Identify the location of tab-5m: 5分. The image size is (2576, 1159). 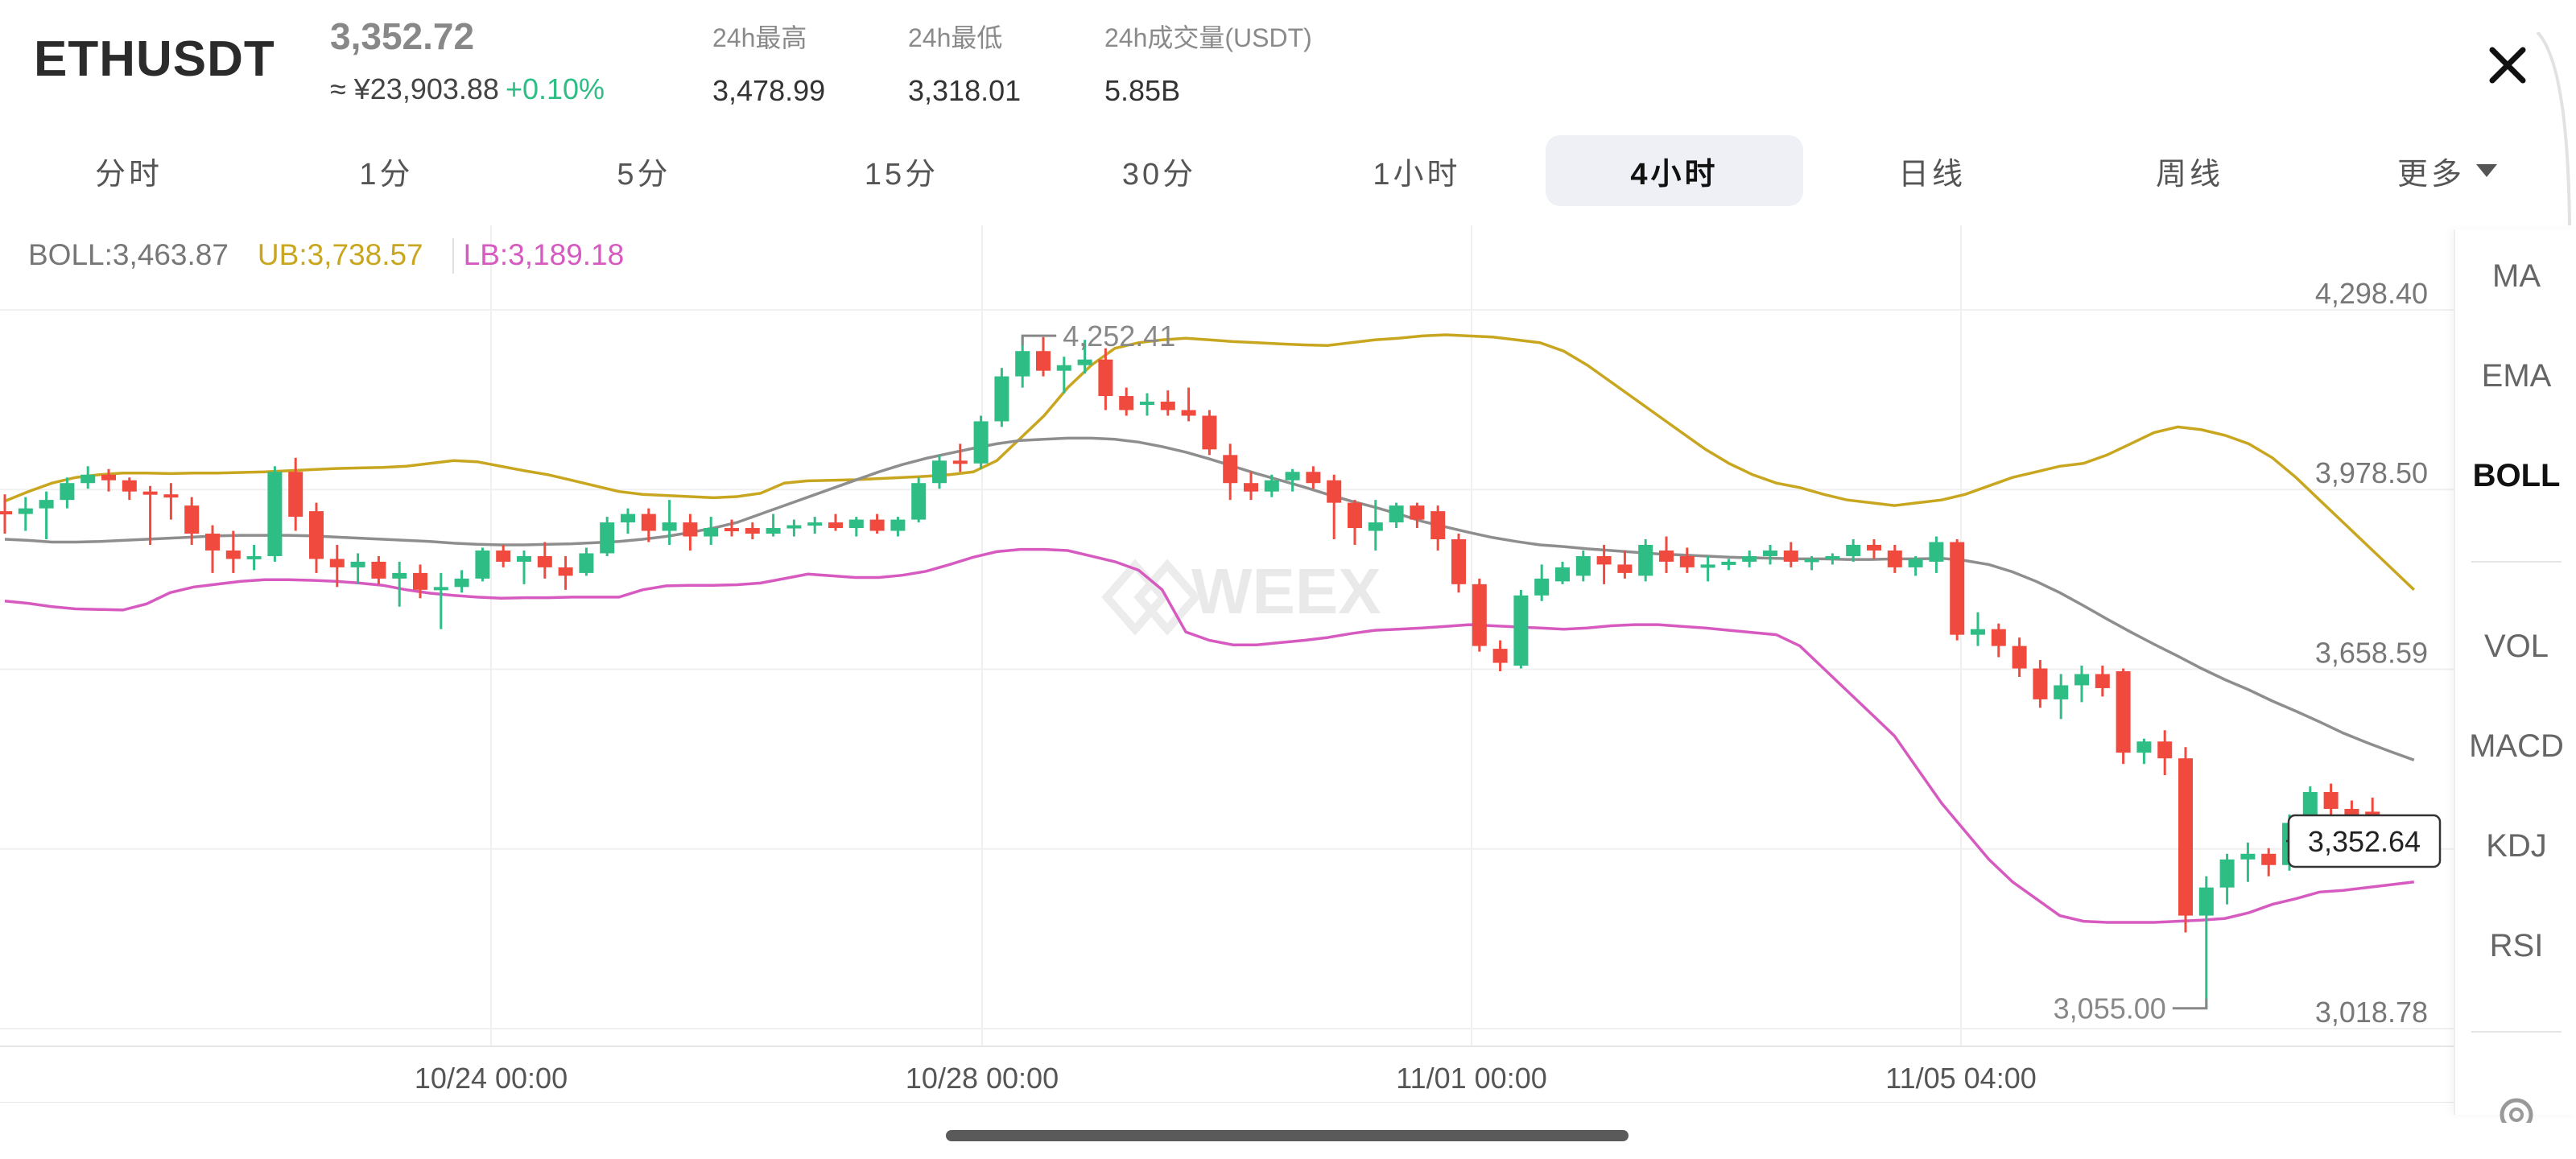
(644, 174).